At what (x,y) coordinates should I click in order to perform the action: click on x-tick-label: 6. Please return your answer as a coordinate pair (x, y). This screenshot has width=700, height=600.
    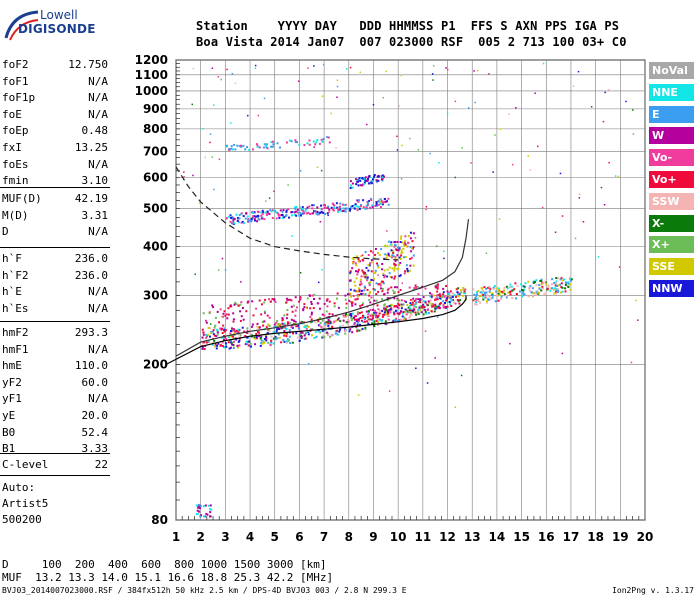
    Looking at the image, I should click on (299, 537).